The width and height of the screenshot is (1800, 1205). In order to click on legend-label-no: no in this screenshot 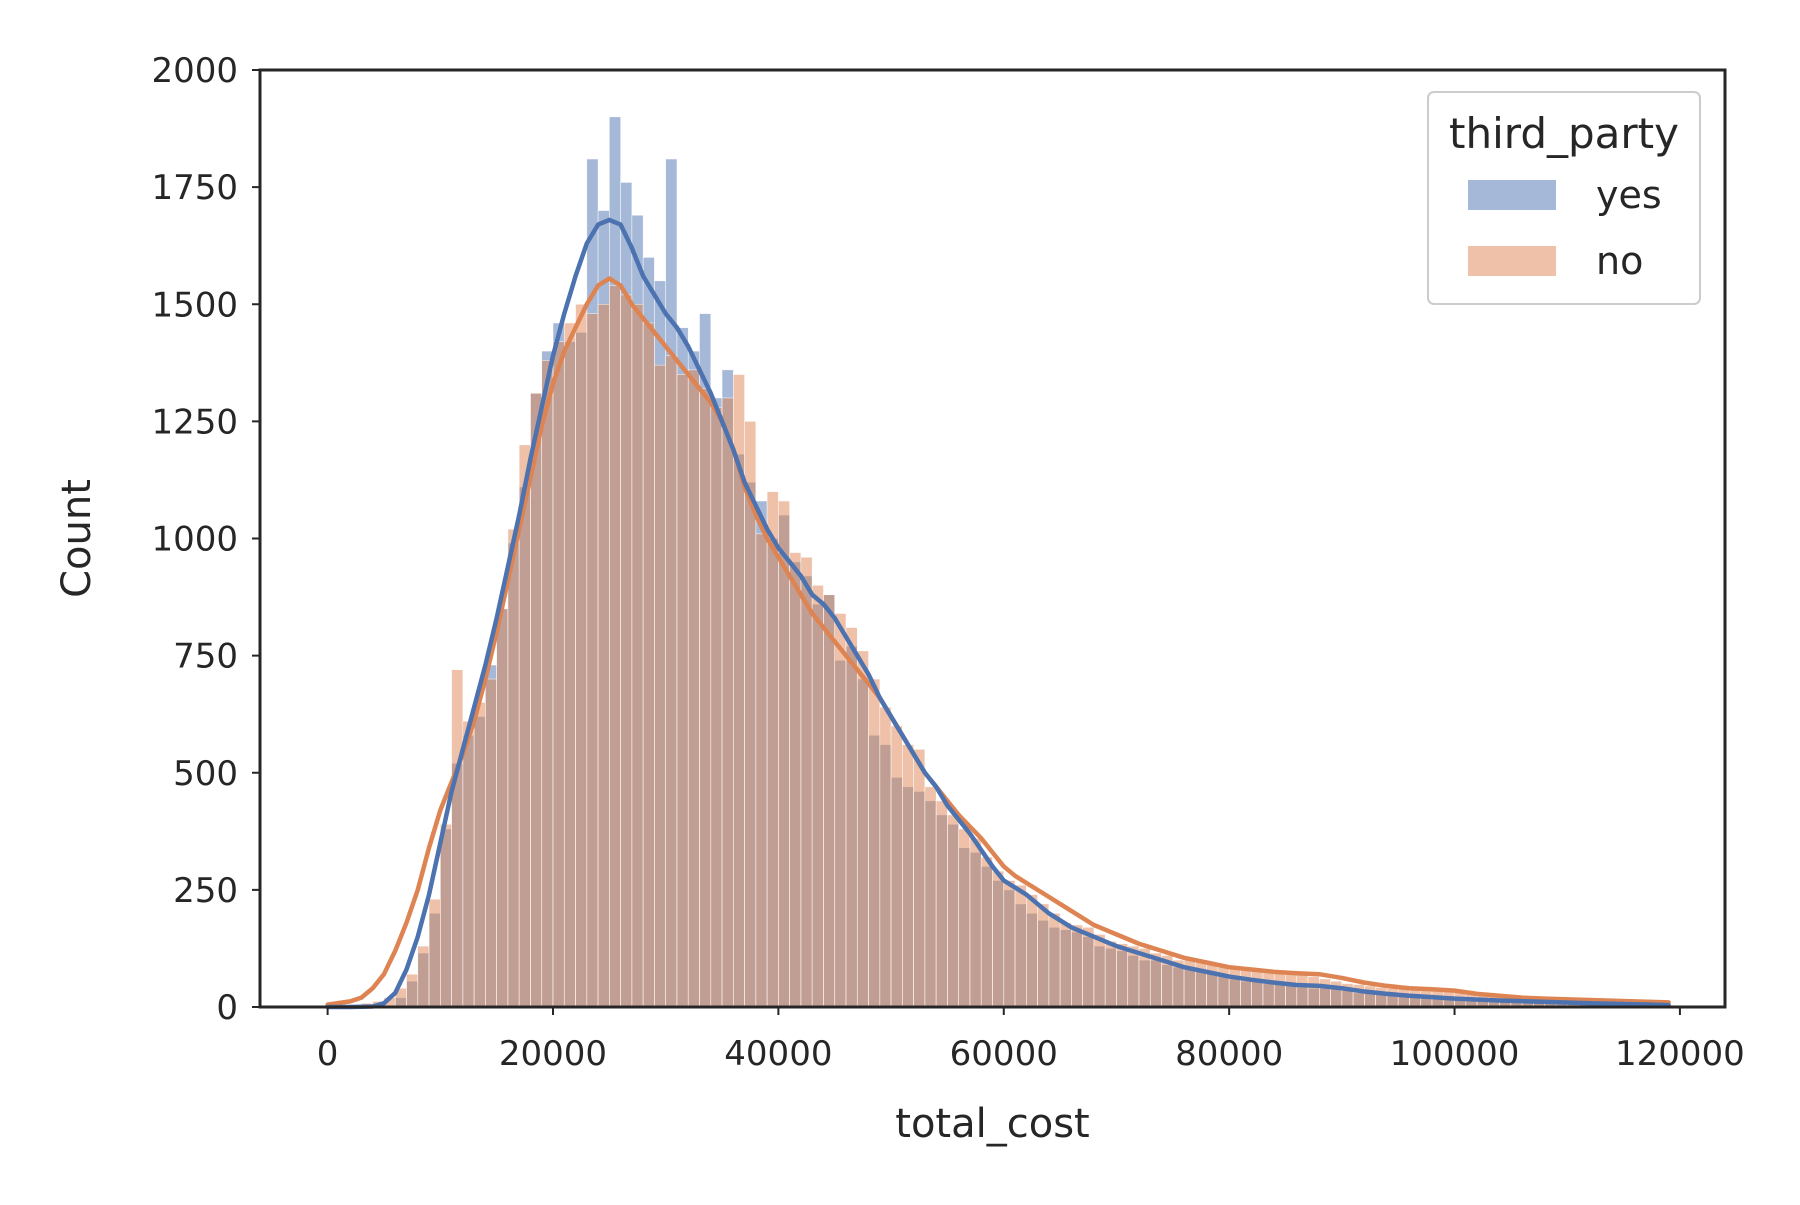, I will do `click(1619, 261)`.